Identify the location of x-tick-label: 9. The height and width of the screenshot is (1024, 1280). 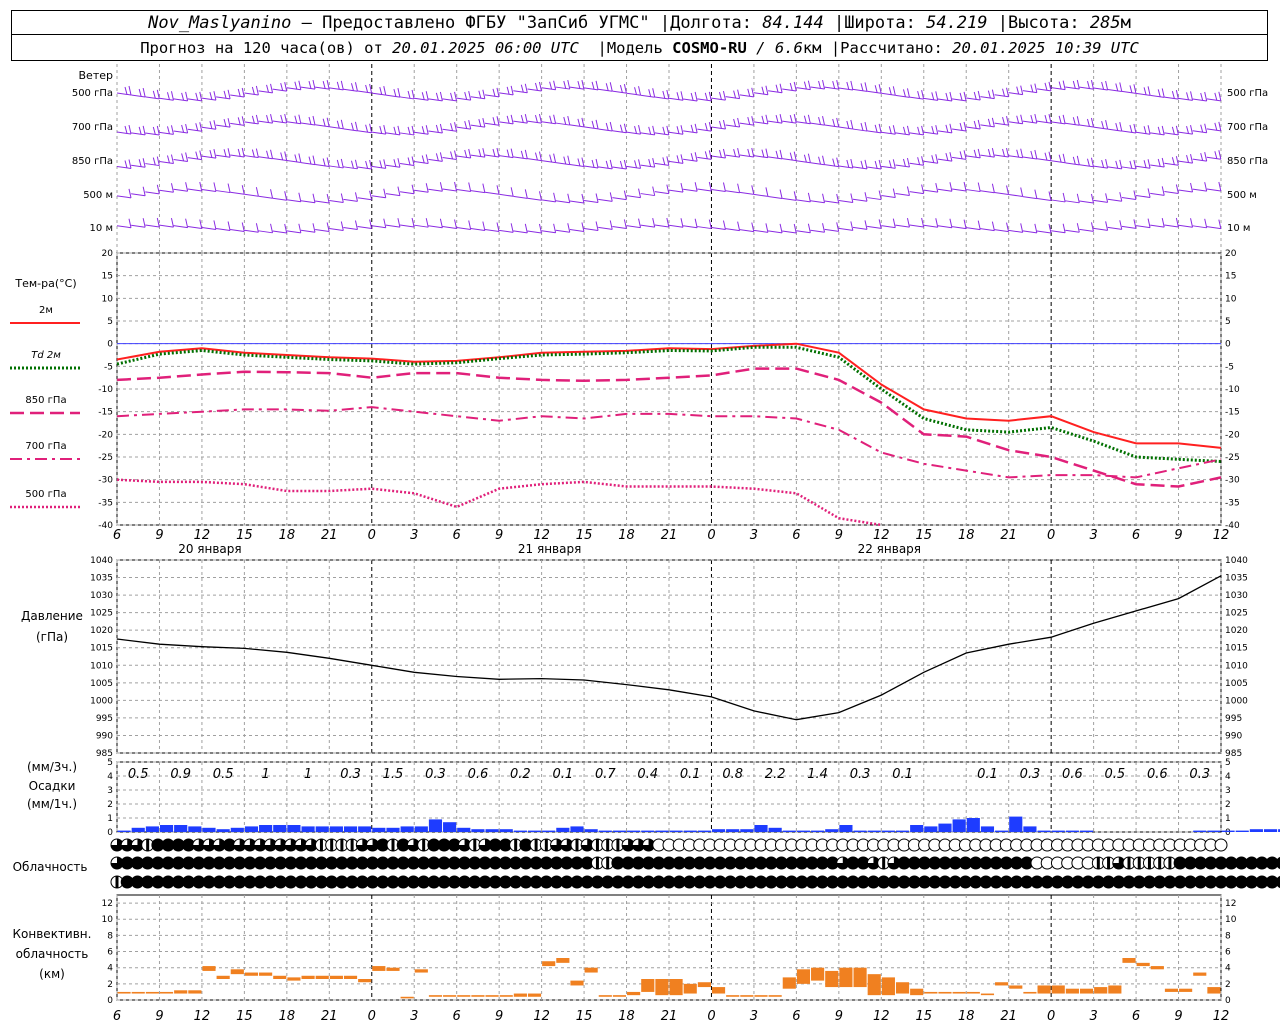
(1178, 535).